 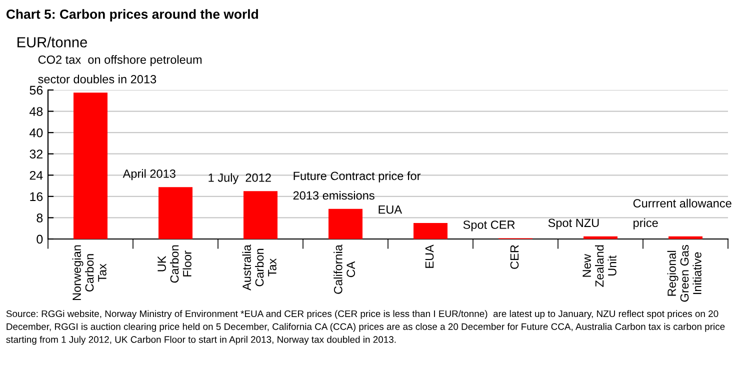 I want to click on x-tick-label: CER, so click(x=514, y=257).